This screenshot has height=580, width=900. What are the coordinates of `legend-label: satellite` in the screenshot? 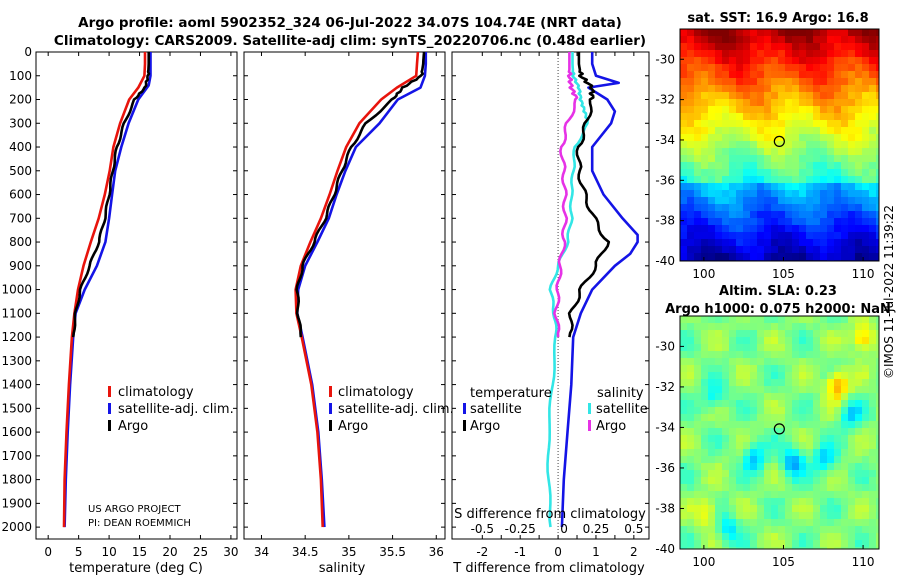 It's located at (622, 409).